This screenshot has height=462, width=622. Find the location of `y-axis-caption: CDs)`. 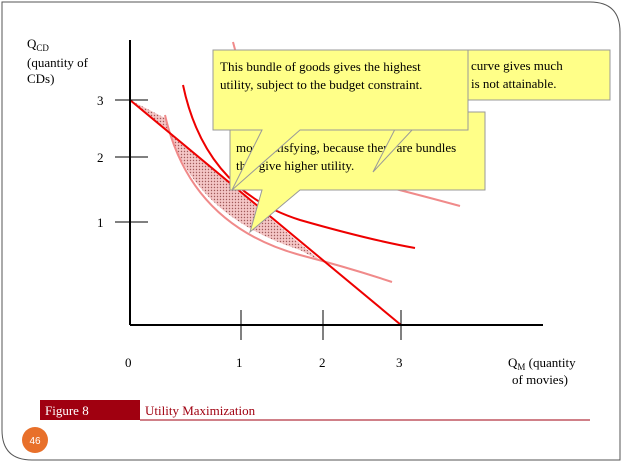

y-axis-caption: CDs) is located at coordinates (40, 78).